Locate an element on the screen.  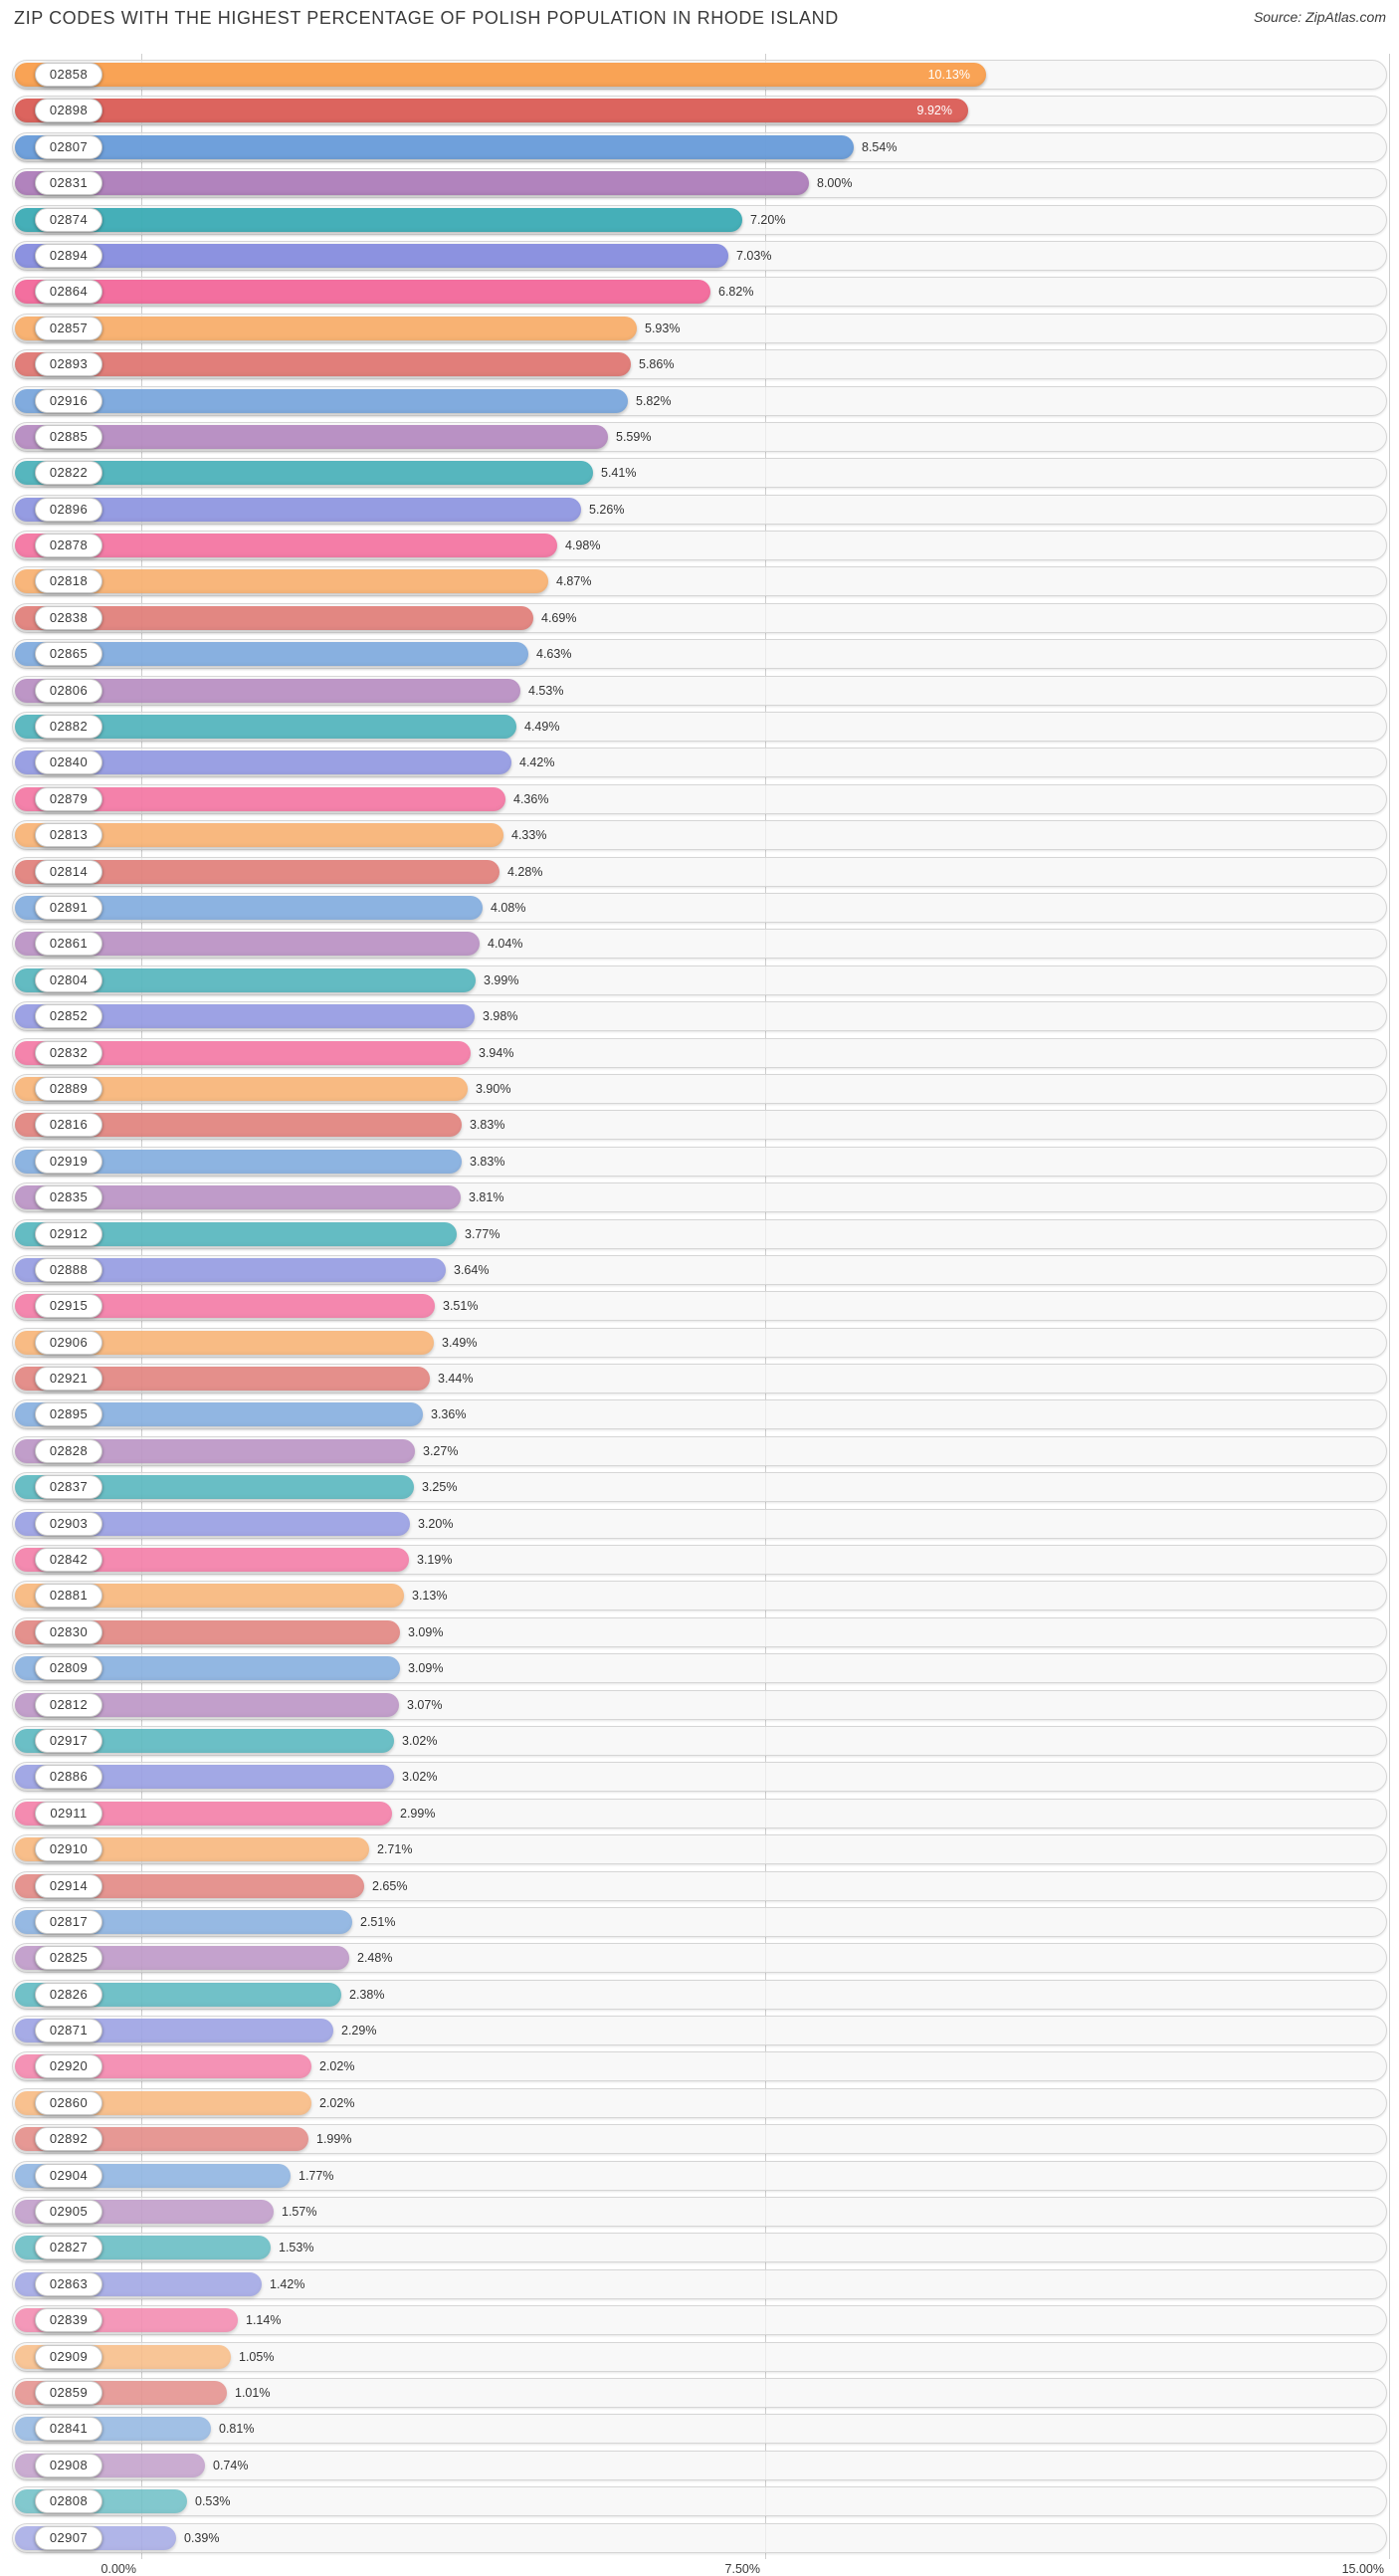
bar-row-02825: 02825 2.48% is located at coordinates (699, 1958).